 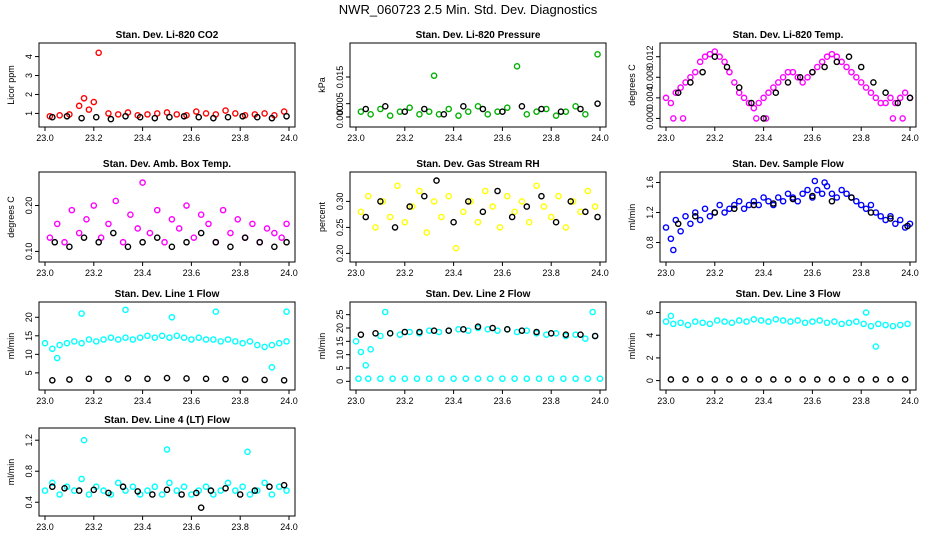 What do you see at coordinates (29, 336) in the screenshot?
I see `y-tick-label: 15` at bounding box center [29, 336].